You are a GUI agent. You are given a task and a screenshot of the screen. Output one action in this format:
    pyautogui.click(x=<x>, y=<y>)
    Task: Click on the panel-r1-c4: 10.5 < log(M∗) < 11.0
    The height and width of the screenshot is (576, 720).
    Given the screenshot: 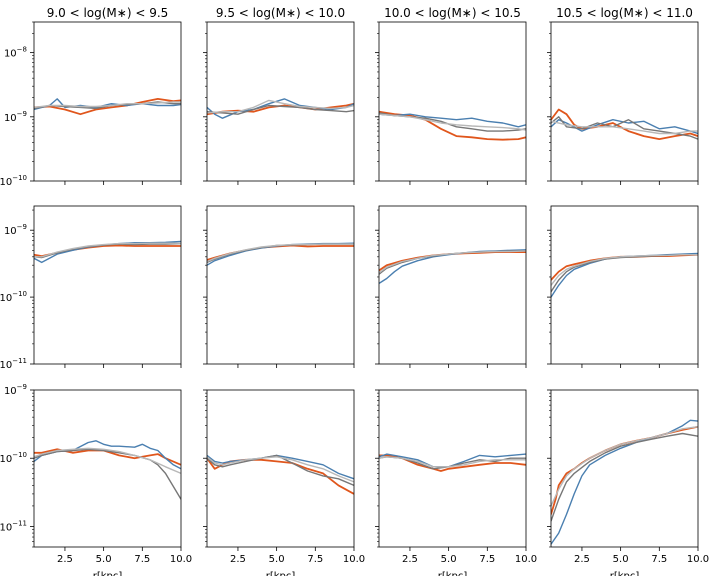 What is the action you would take?
    pyautogui.click(x=623, y=95)
    